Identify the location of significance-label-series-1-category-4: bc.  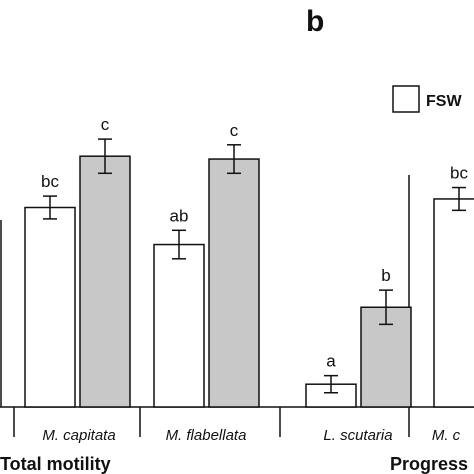
(459, 173).